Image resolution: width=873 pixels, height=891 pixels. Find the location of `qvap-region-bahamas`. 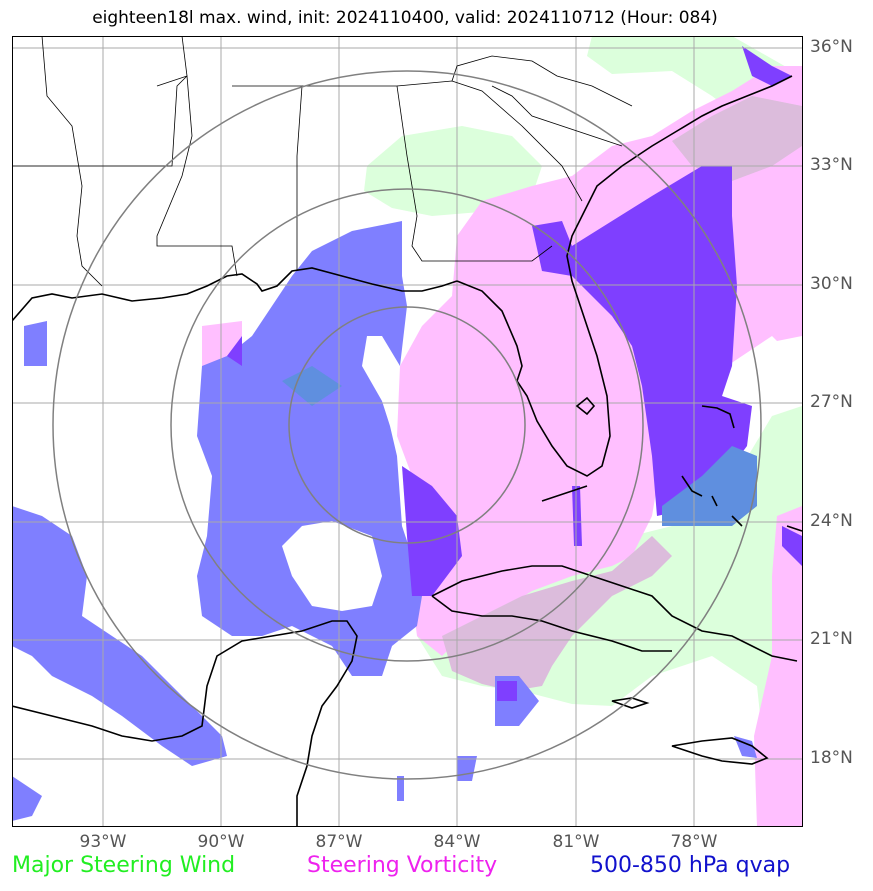

qvap-region-bahamas is located at coordinates (709, 486).